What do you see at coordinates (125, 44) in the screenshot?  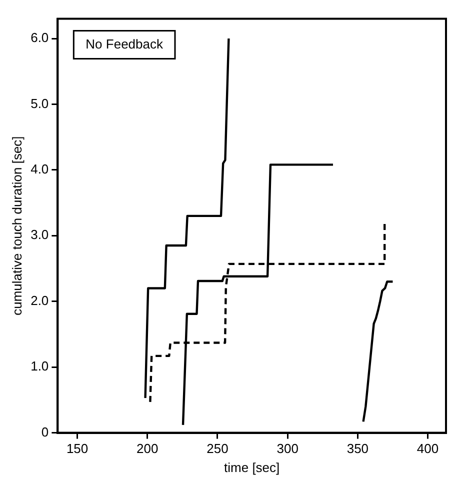 I see `annotation: No Feedback` at bounding box center [125, 44].